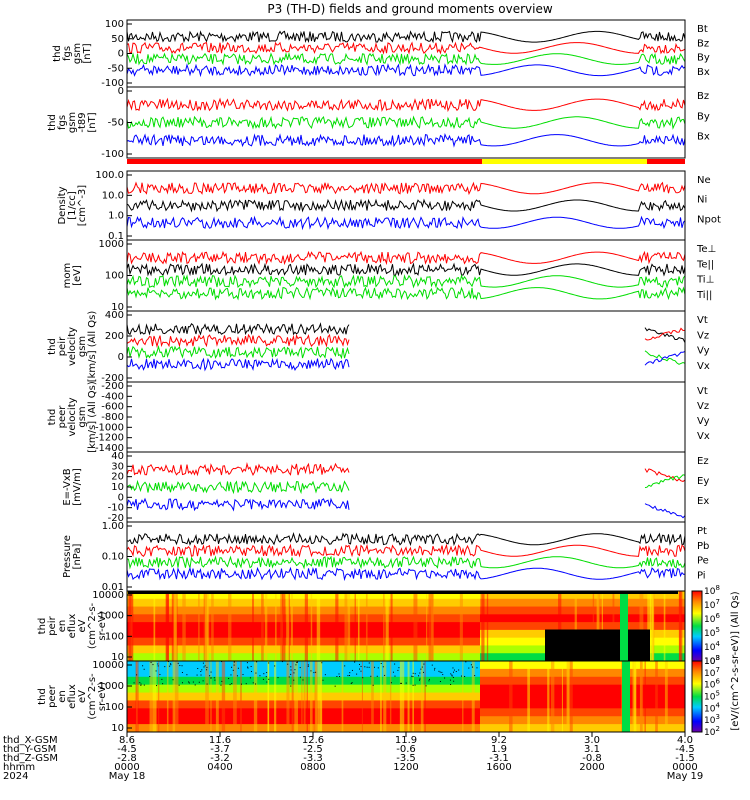 This screenshot has width=750, height=800. I want to click on x-row-label: thd_X-GSM, so click(30, 740).